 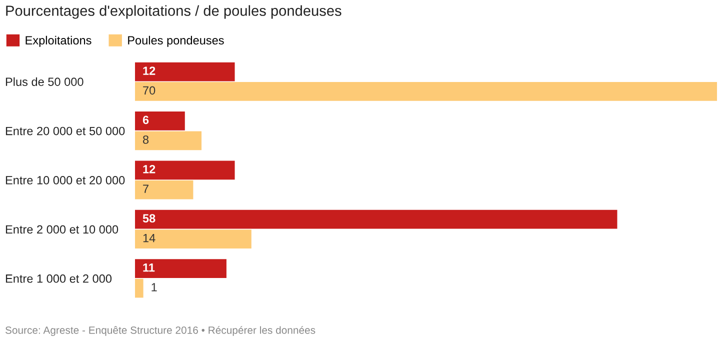 I want to click on data-label: 70, so click(x=149, y=90).